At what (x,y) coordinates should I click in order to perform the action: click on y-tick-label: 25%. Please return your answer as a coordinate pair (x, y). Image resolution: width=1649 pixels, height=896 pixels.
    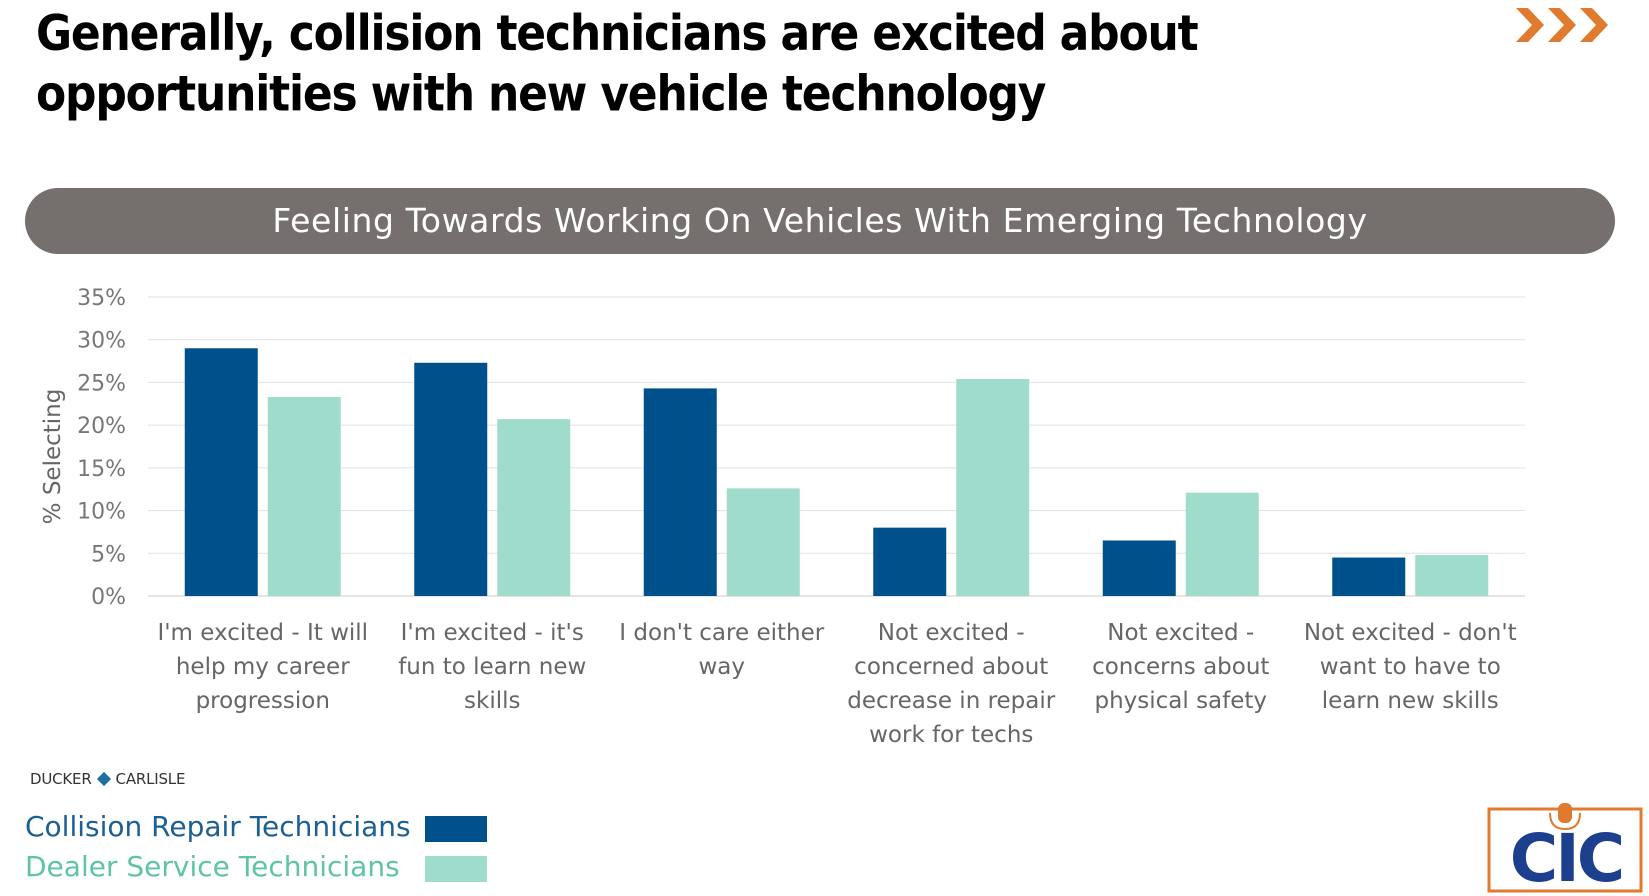
    Looking at the image, I should click on (101, 383).